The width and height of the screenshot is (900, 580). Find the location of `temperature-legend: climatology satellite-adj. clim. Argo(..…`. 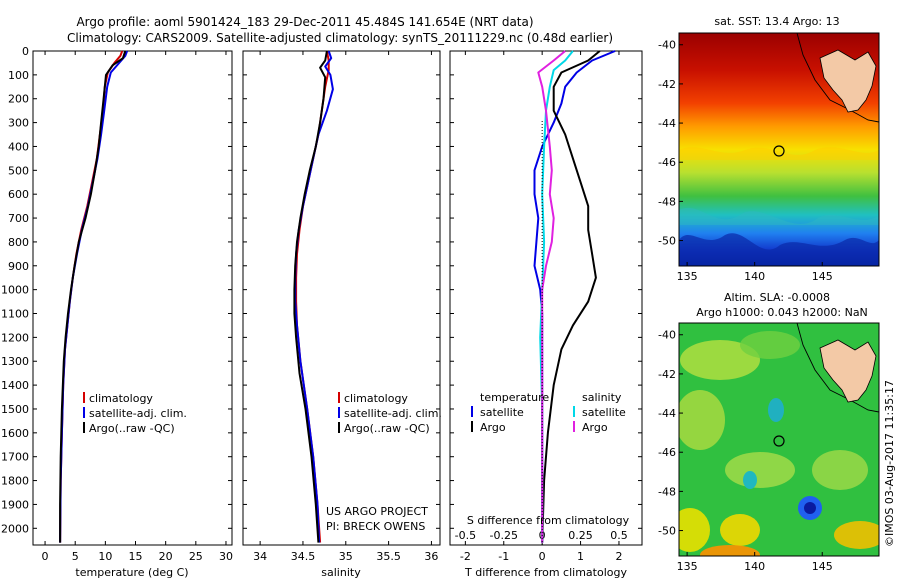

temperature-legend: climatology satellite-adj. clim. Argo(..… is located at coordinates (135, 413).